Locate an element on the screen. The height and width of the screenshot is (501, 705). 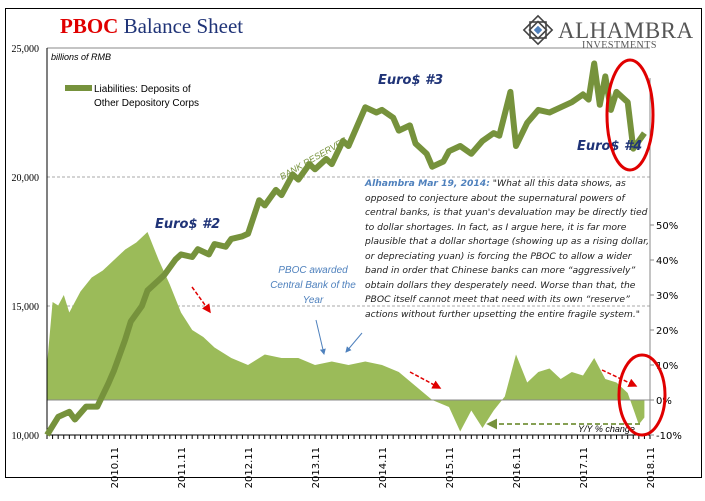
x-tick-label: 2018.11 is located at coordinates (651, 467).